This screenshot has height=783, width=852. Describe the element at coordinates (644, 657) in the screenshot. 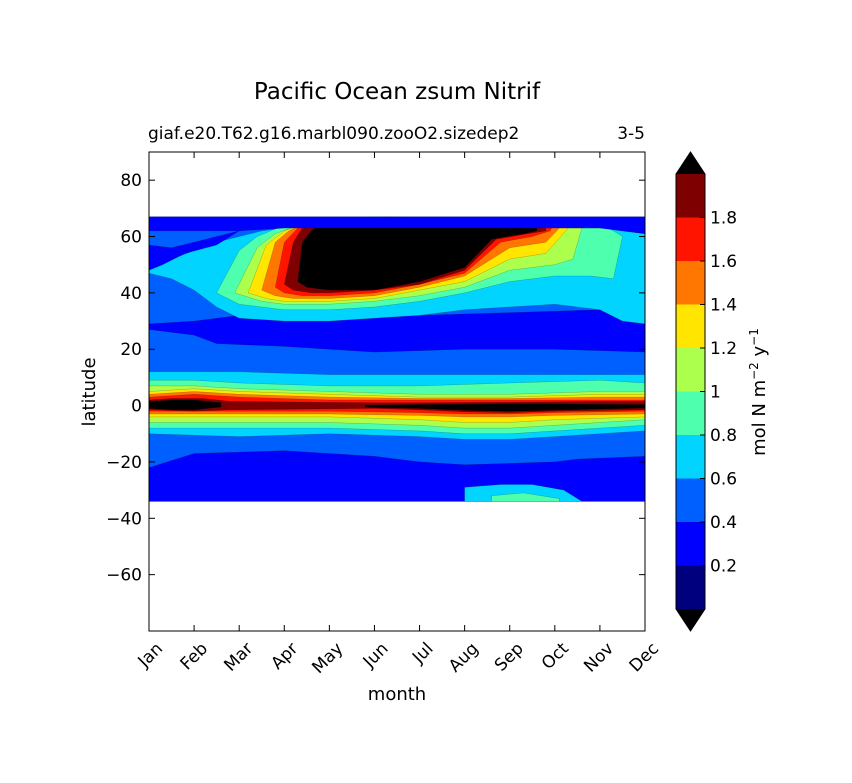

I see `x-tick-label: Dec` at that location.